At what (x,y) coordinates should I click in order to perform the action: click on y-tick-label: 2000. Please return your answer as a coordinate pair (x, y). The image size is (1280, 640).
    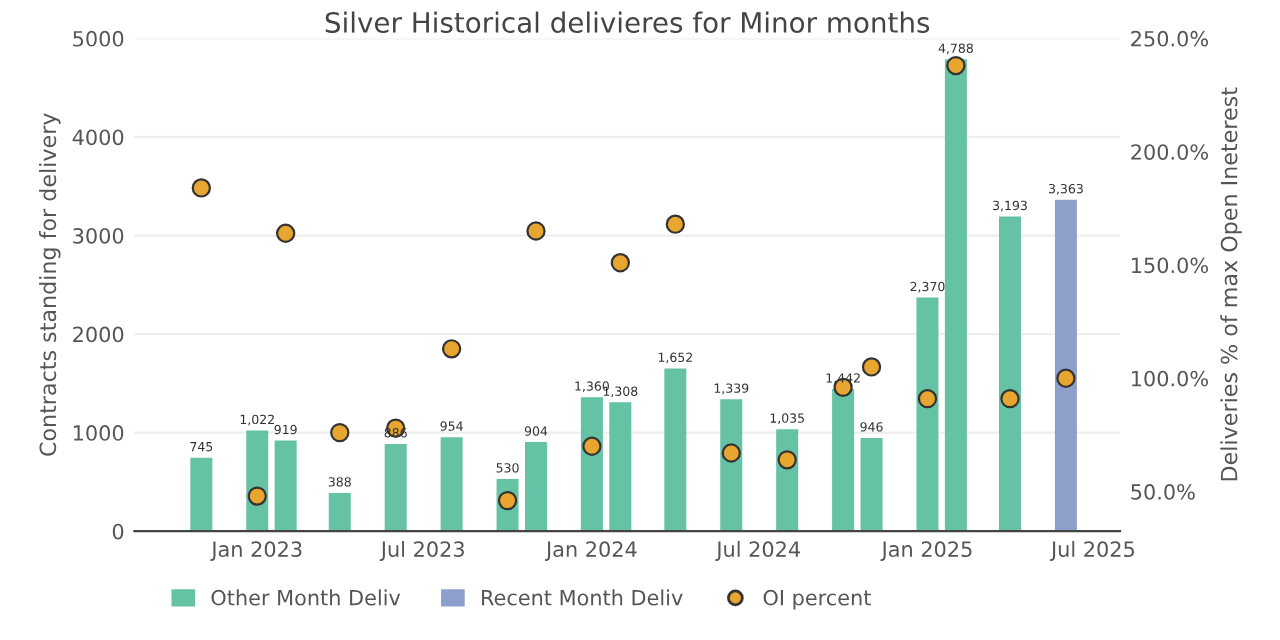
    Looking at the image, I should click on (98, 334).